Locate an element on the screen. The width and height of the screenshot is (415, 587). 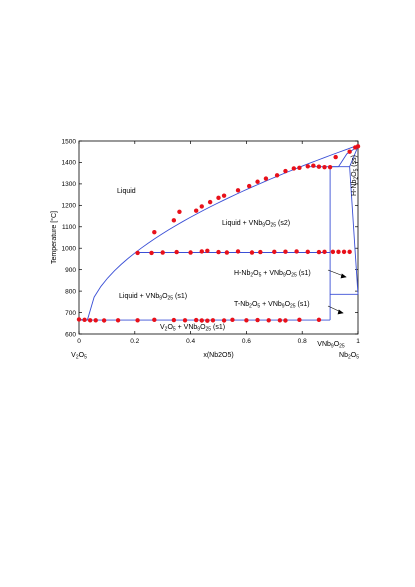
y-tick-label: 700 is located at coordinates (70, 313).